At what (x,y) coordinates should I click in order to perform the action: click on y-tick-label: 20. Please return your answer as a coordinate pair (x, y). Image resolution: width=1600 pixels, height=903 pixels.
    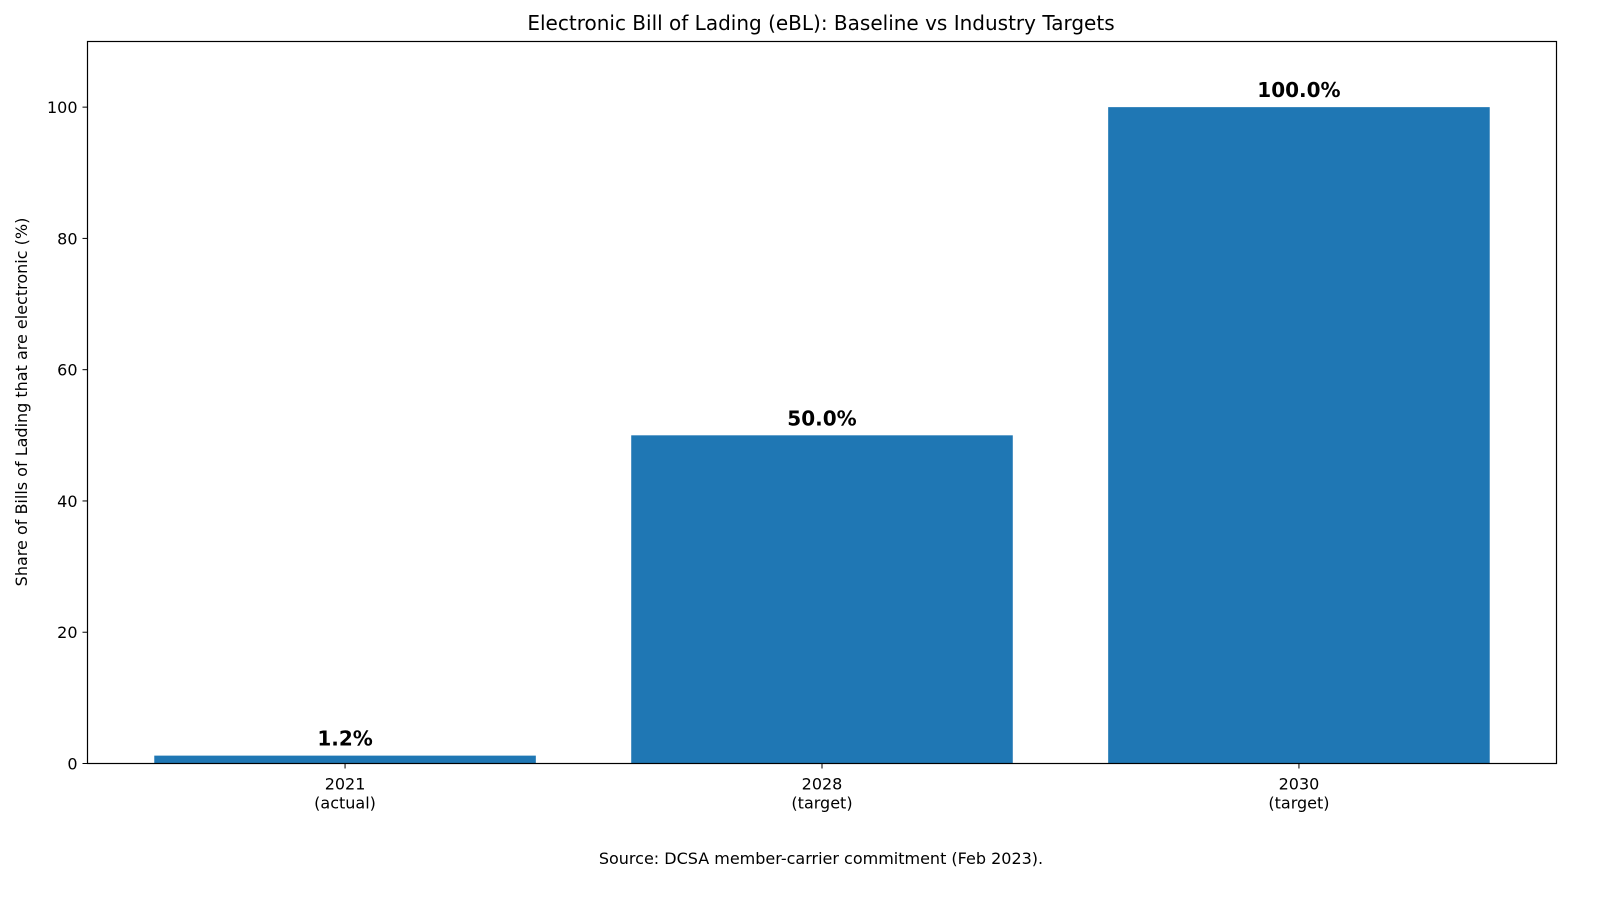
    Looking at the image, I should click on (67, 632).